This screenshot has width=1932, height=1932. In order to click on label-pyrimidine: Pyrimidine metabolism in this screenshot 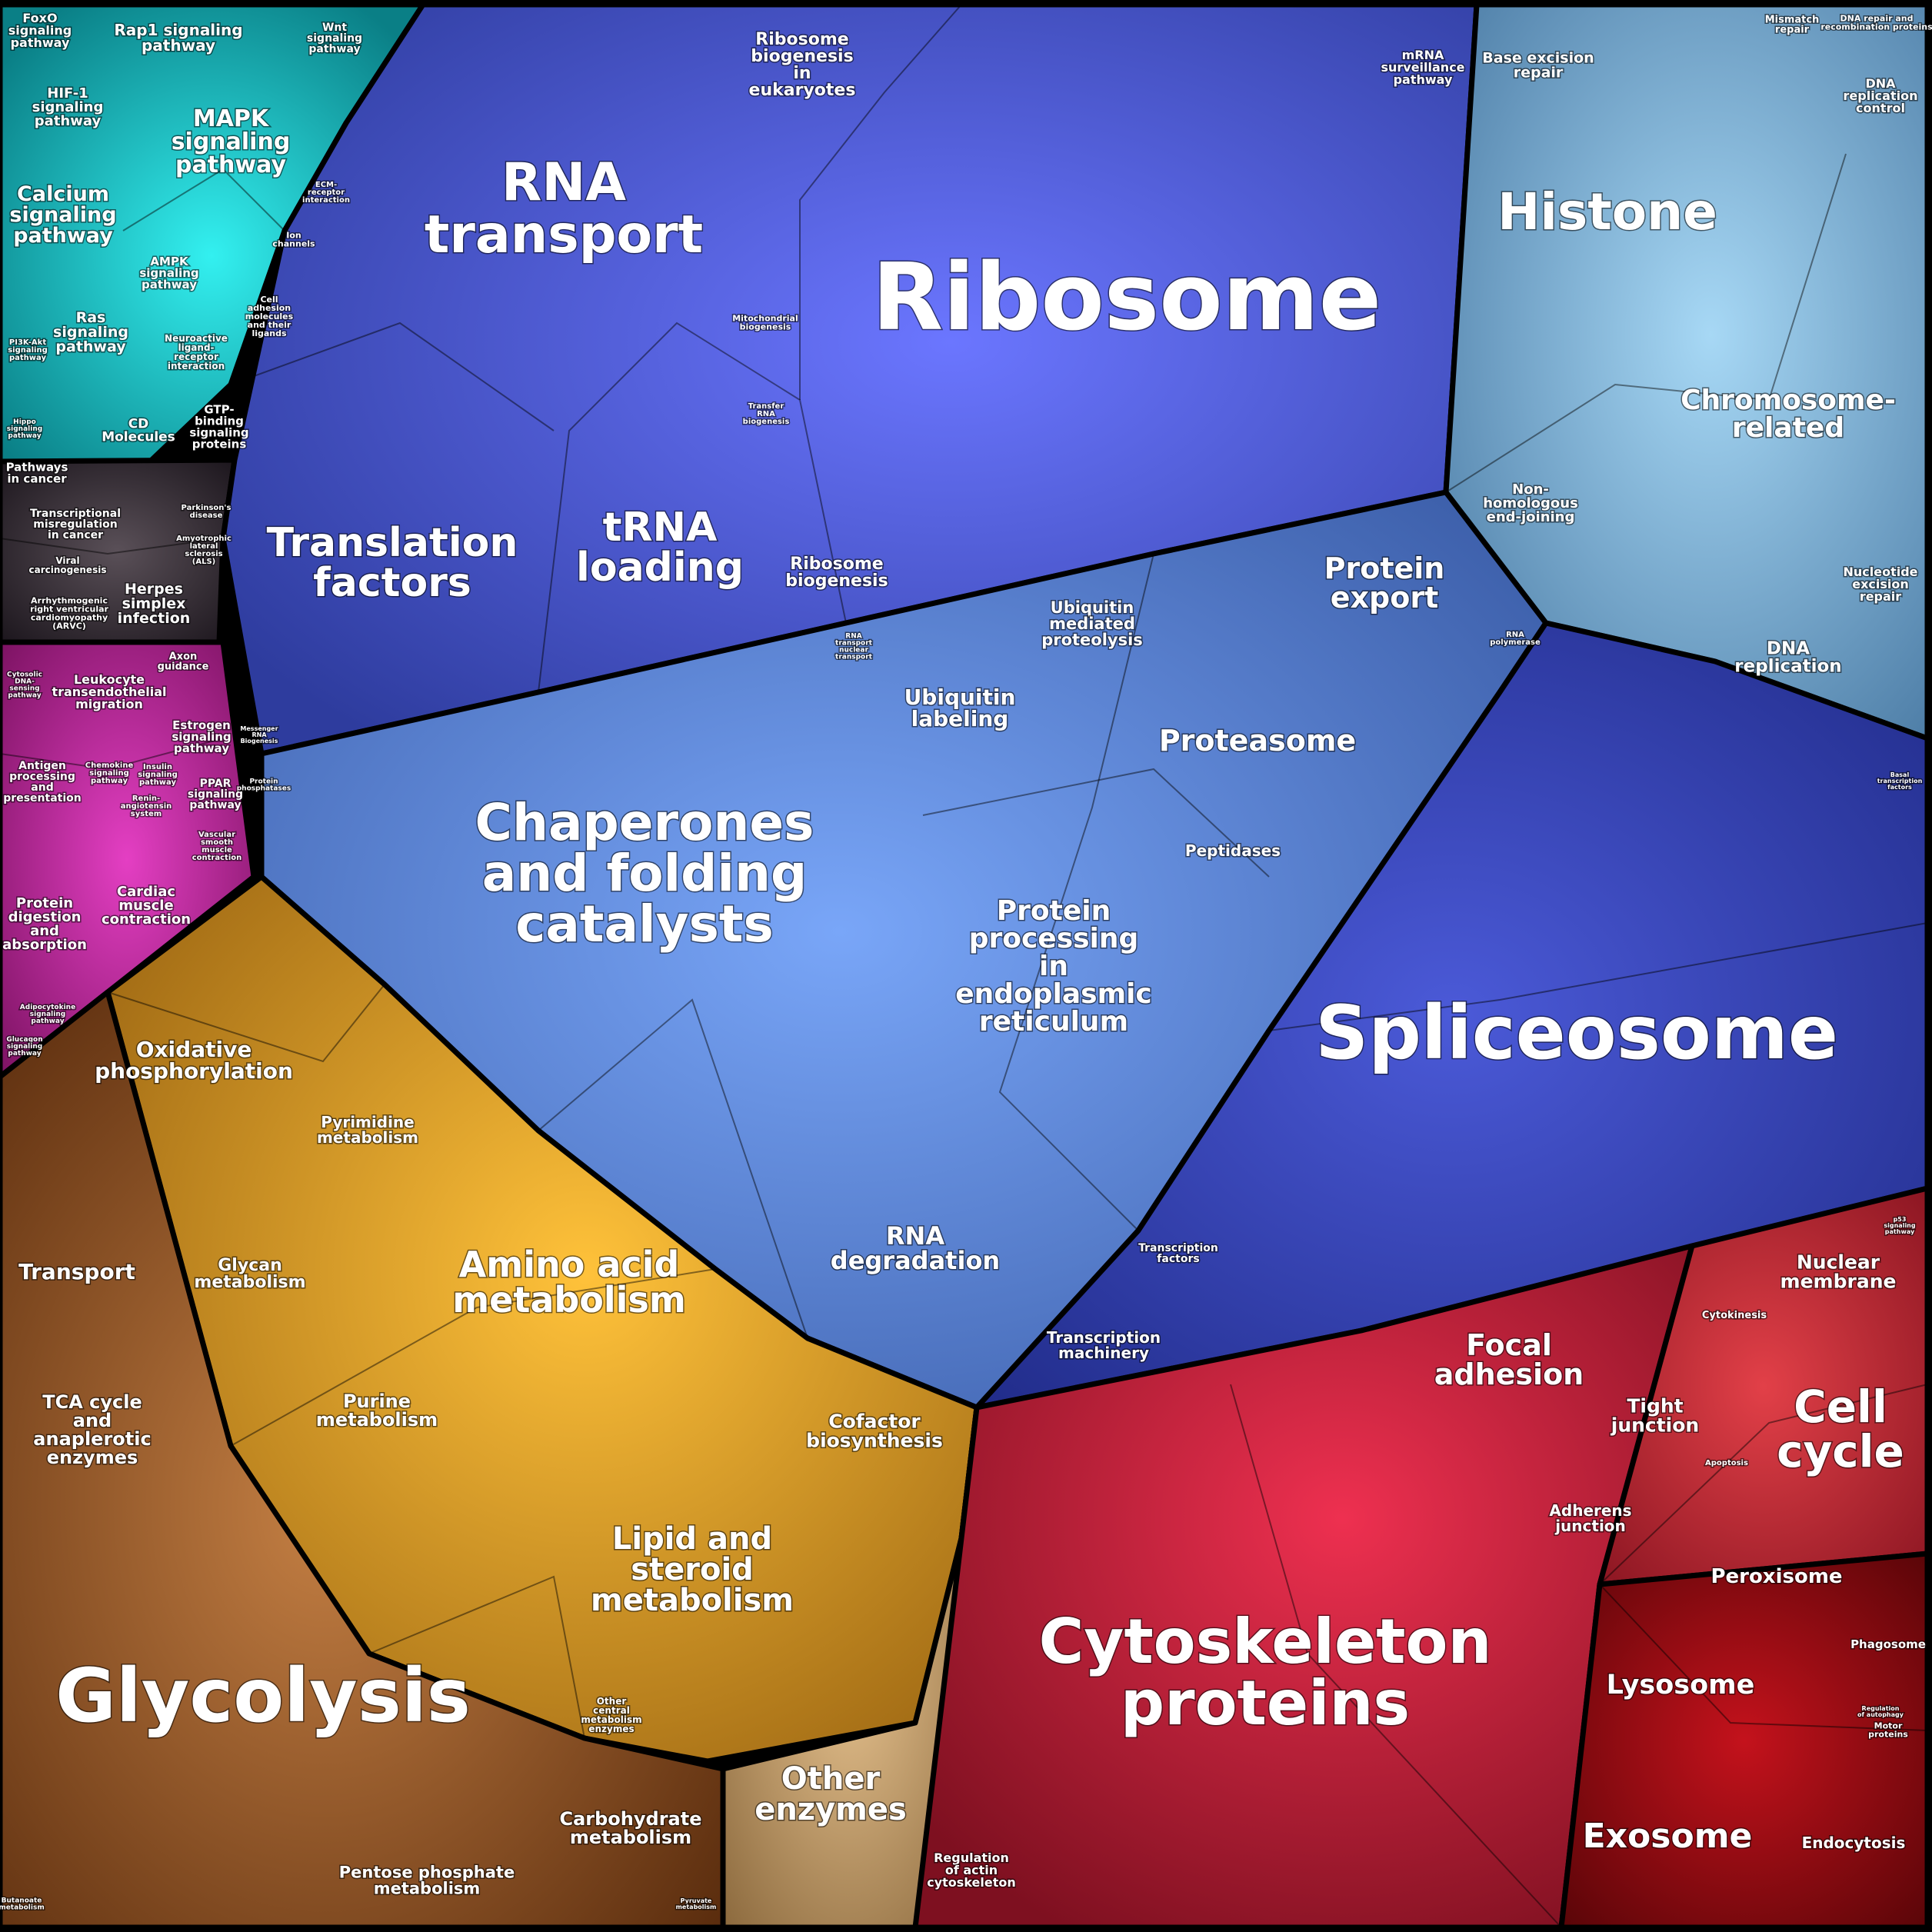, I will do `click(367, 1130)`.